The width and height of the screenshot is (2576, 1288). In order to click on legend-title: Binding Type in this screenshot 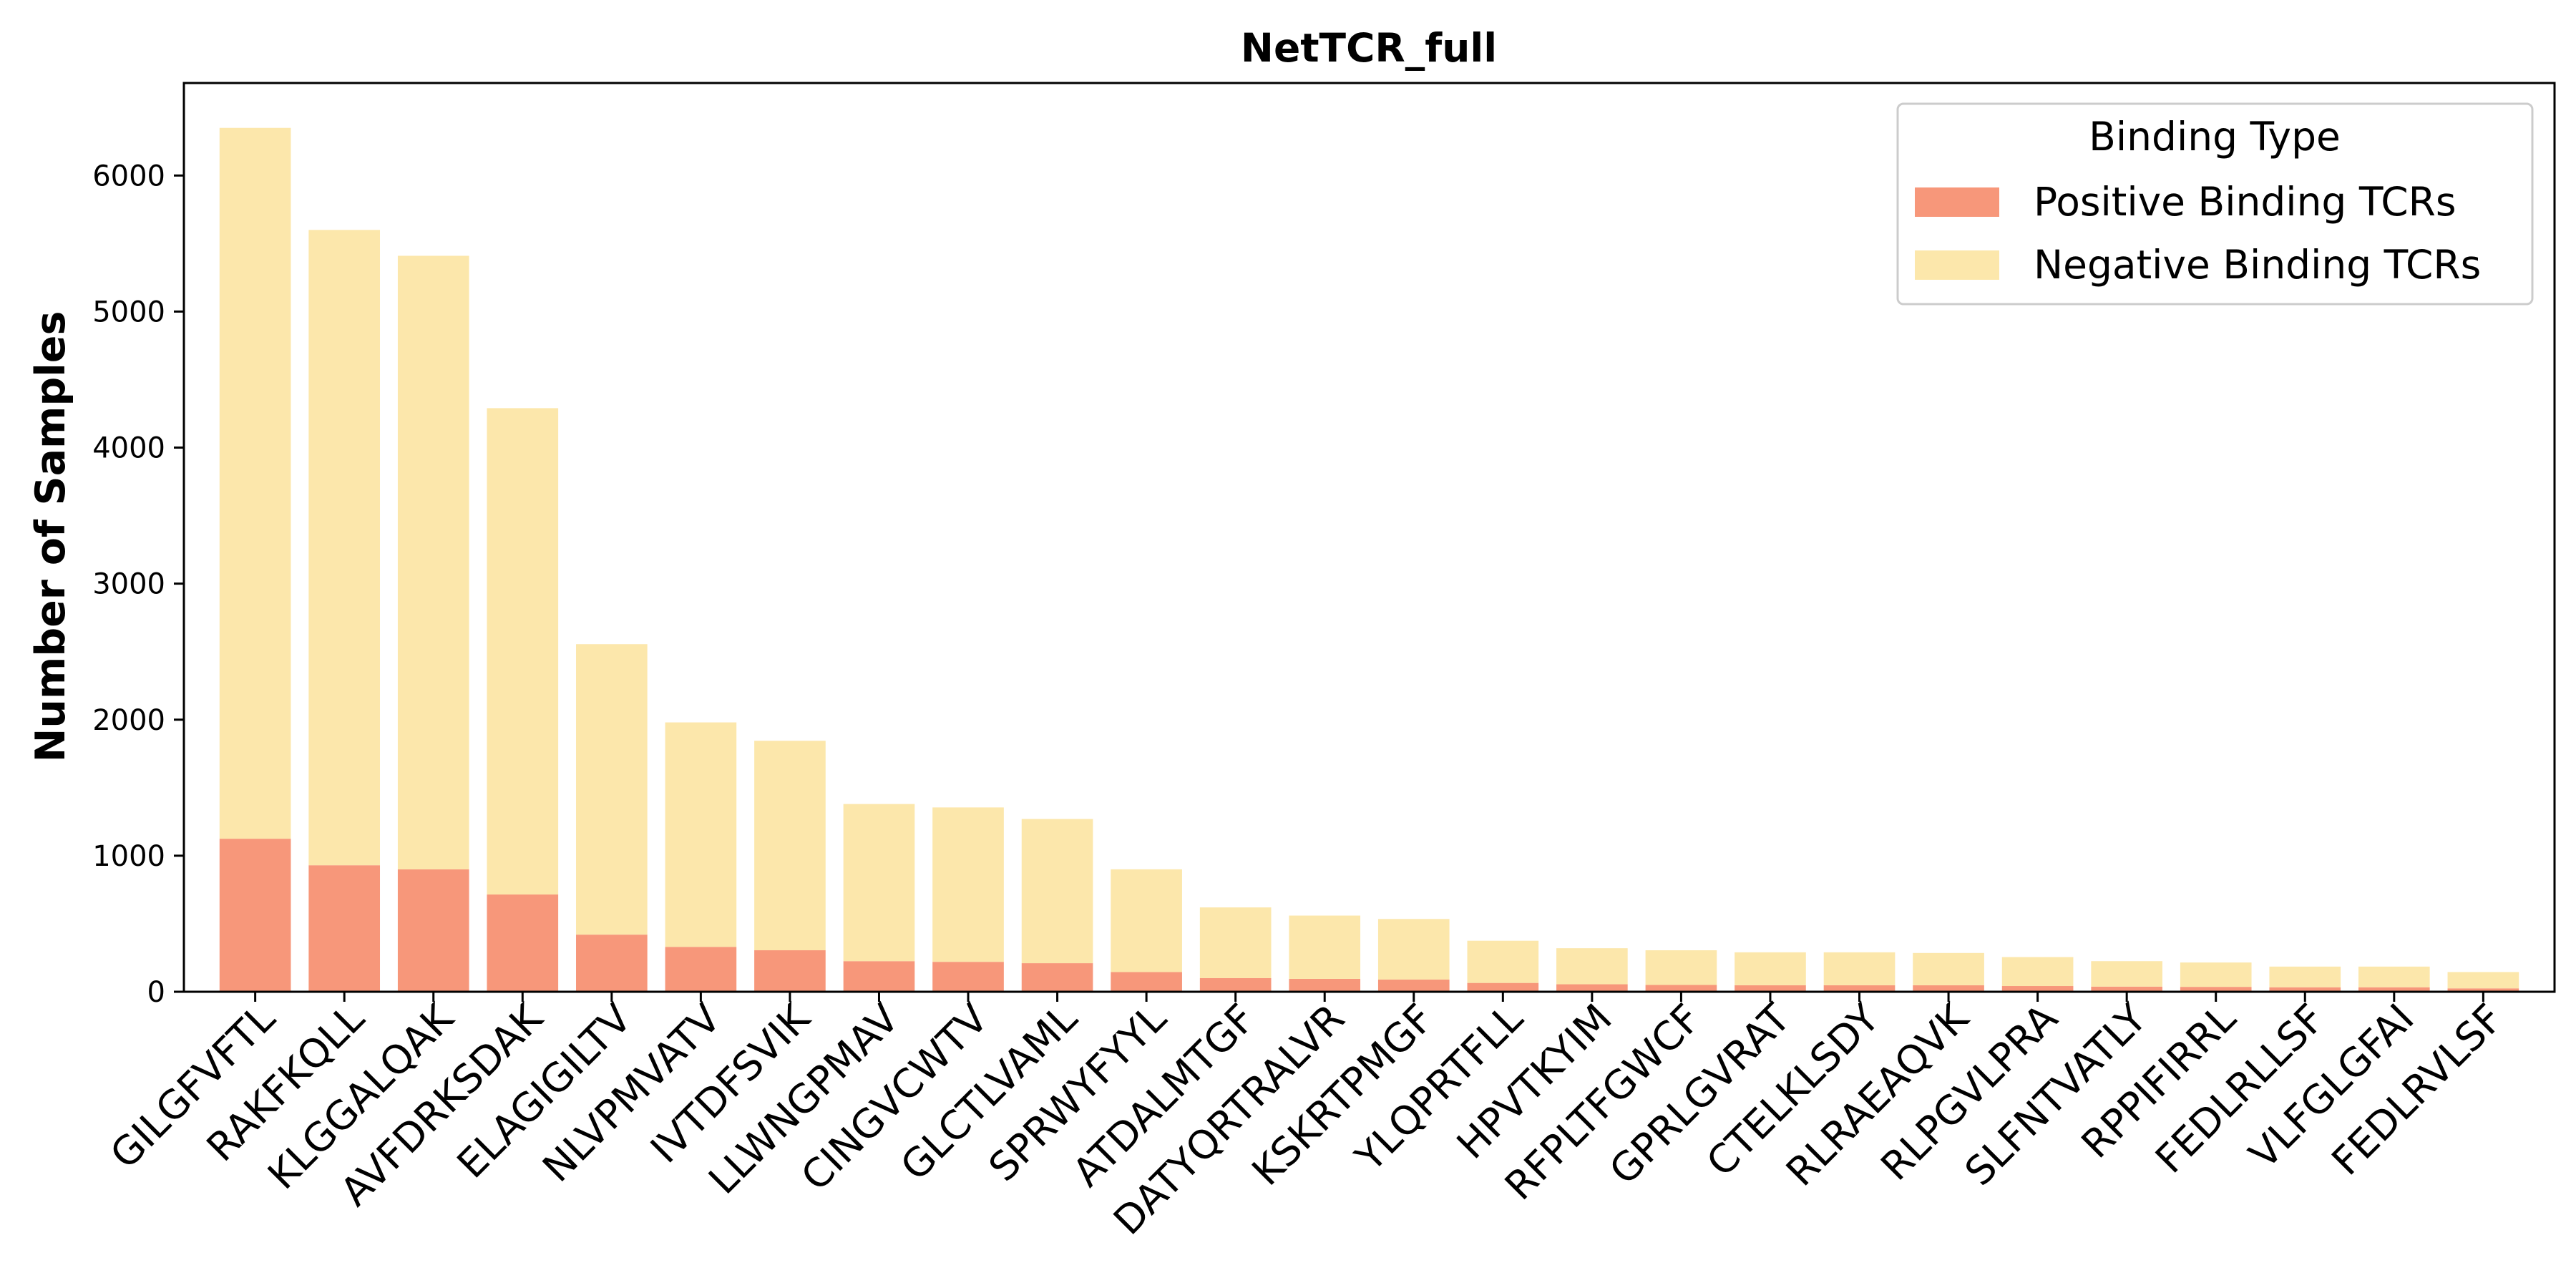, I will do `click(2215, 137)`.